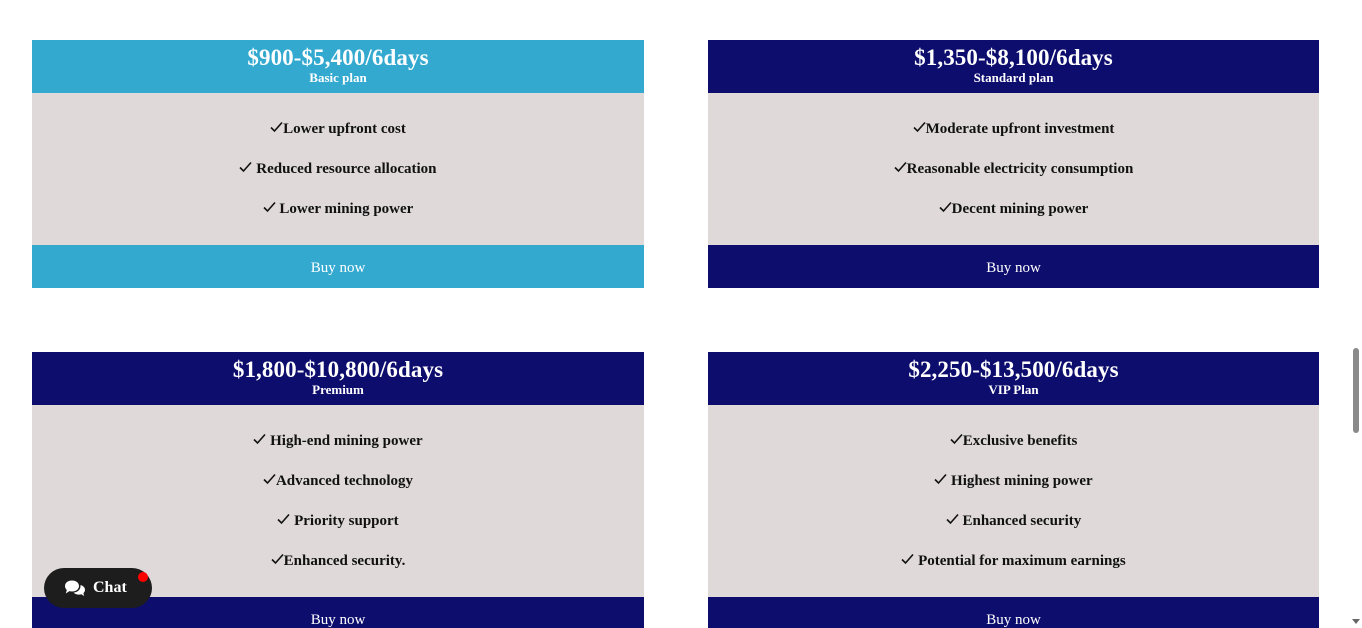 Image resolution: width=1362 pixels, height=628 pixels. I want to click on feature-label: Reasonable electricity consumption, so click(1020, 169).